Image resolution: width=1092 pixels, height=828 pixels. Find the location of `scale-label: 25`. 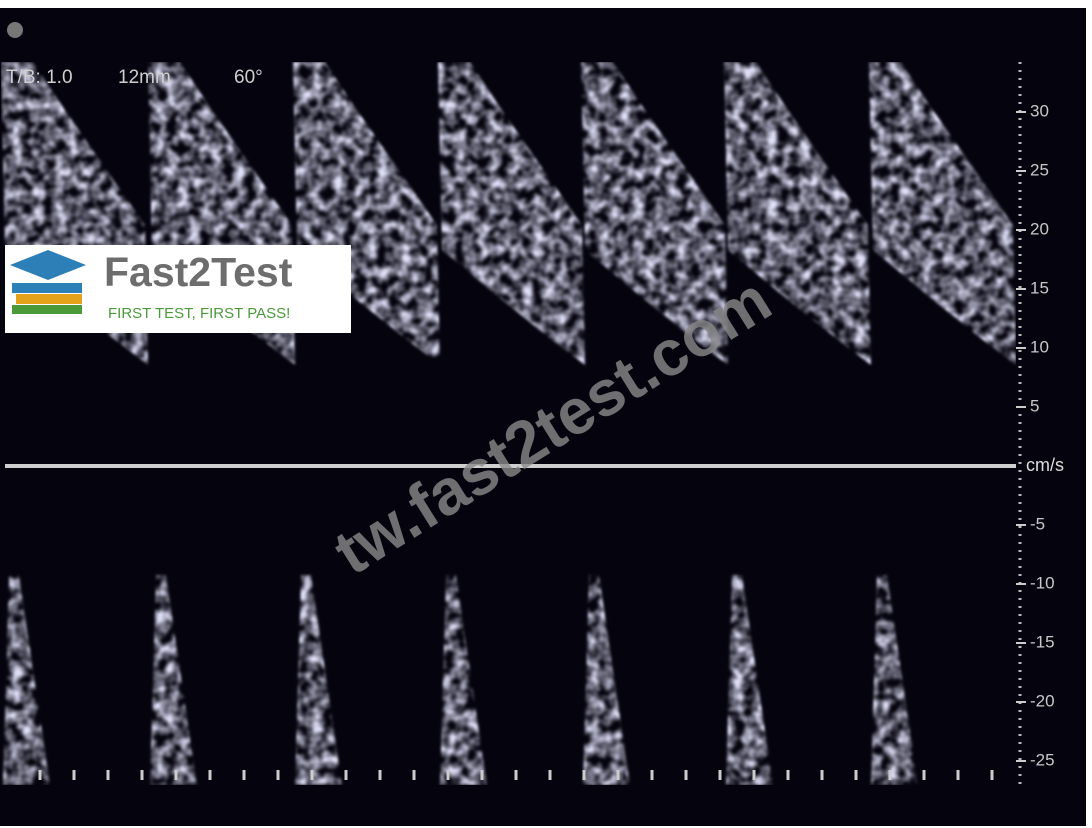

scale-label: 25 is located at coordinates (1039, 169).